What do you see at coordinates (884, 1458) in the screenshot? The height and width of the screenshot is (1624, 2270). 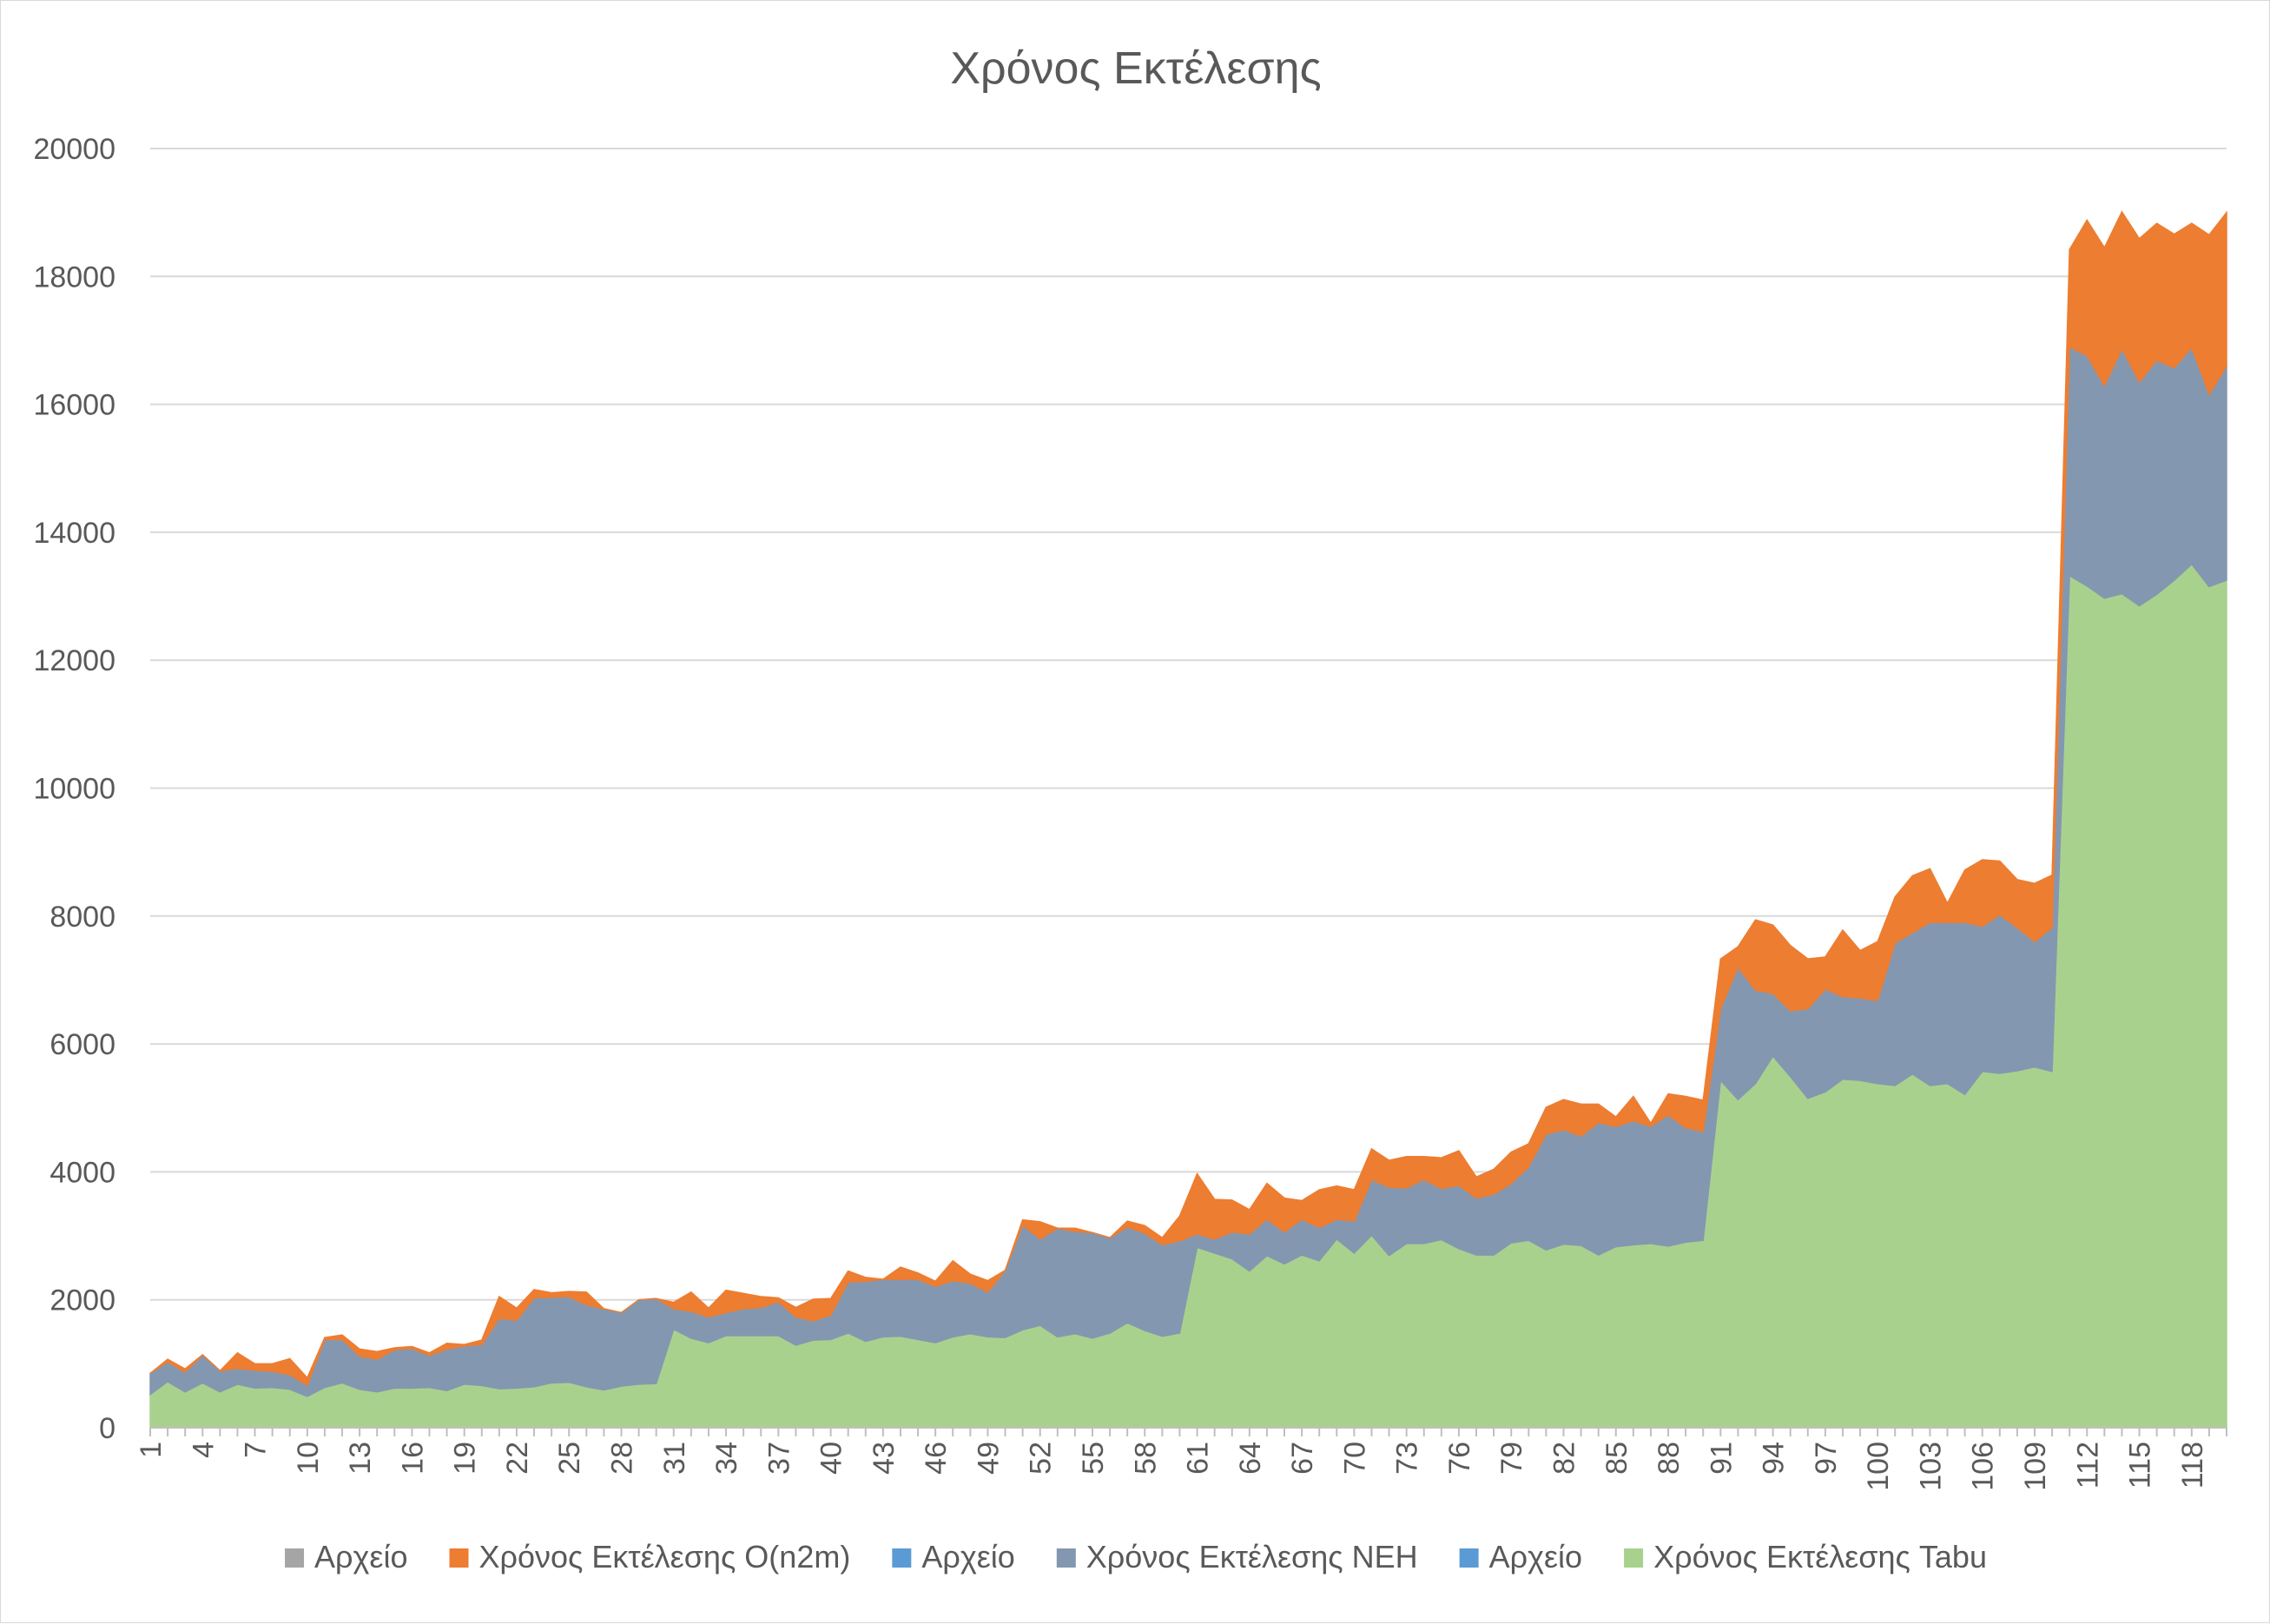 I see `x-tick-label: 43` at bounding box center [884, 1458].